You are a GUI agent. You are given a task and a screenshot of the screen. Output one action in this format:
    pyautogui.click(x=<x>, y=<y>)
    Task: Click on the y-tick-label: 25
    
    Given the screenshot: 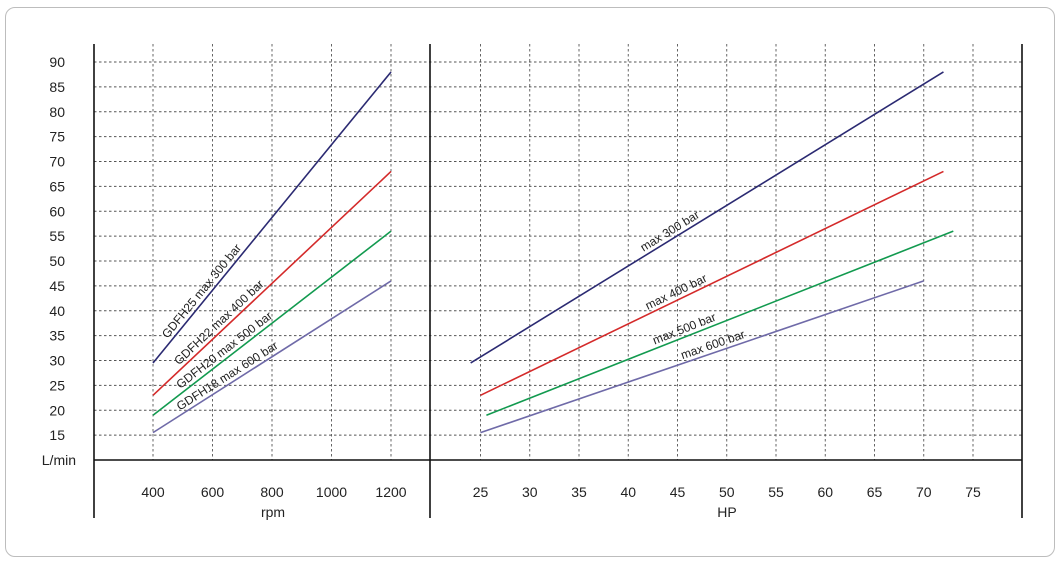 What is the action you would take?
    pyautogui.click(x=57, y=385)
    